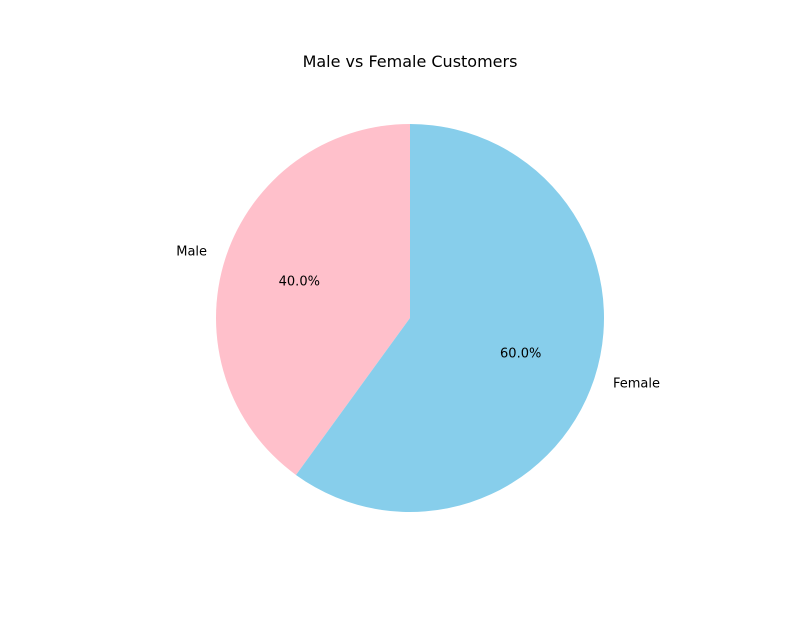 Image resolution: width=800 pixels, height=636 pixels. What do you see at coordinates (299, 282) in the screenshot?
I see `slice-percent-male: 40.0%` at bounding box center [299, 282].